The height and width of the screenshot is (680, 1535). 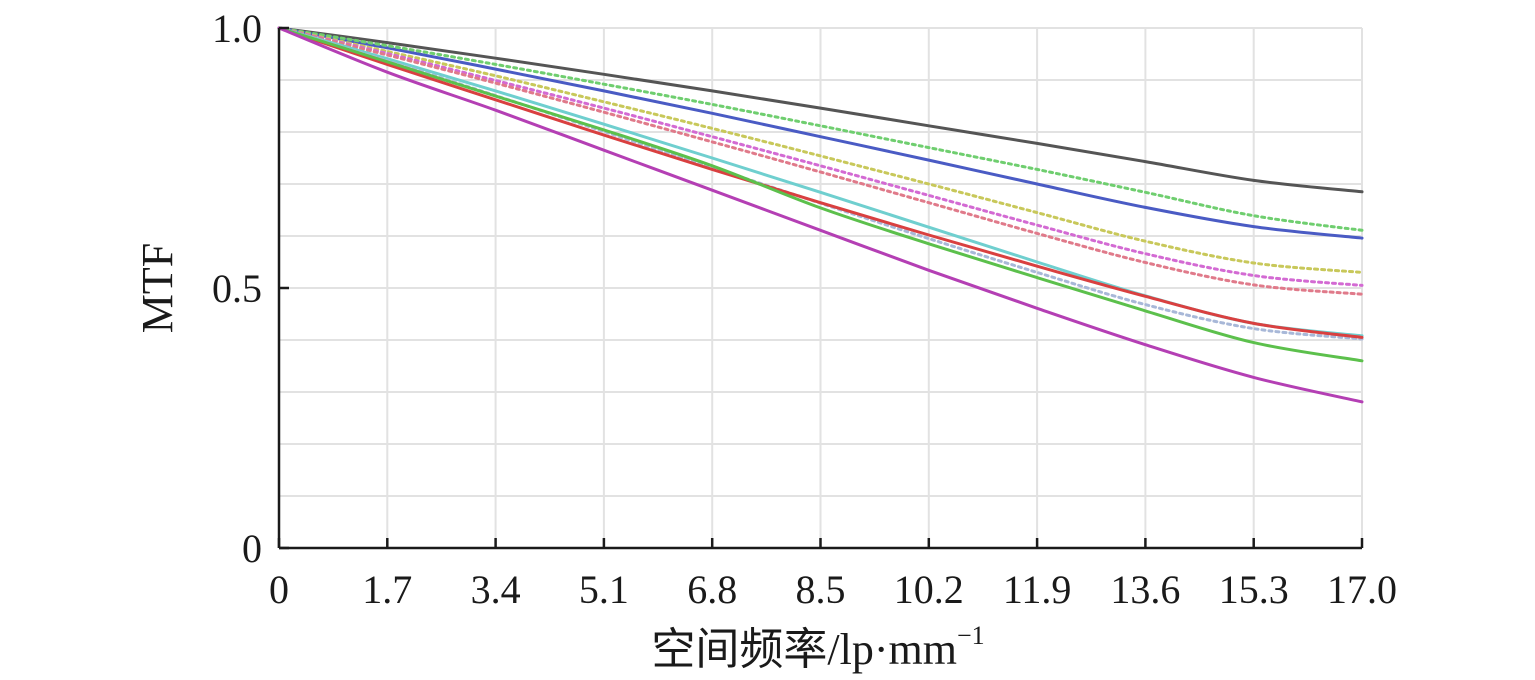 I want to click on x-tick-label: 15.3, so click(x=1254, y=589).